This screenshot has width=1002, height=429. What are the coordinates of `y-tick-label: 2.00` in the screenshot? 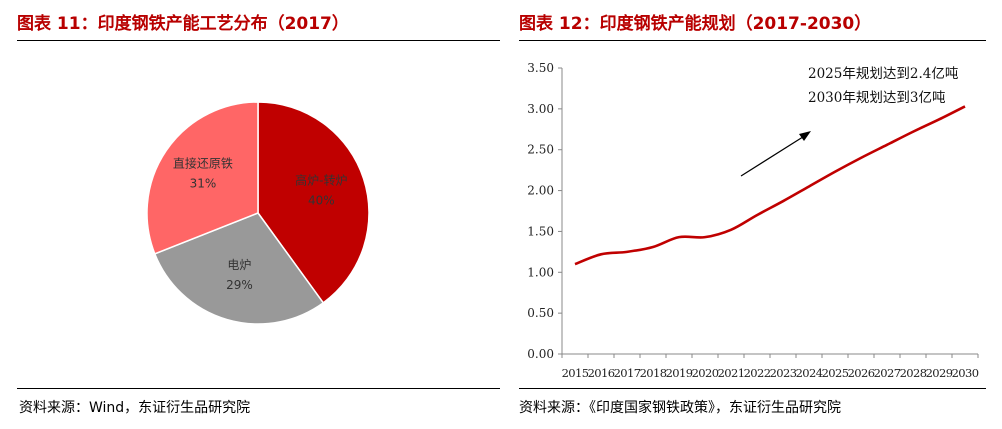 It's located at (540, 191).